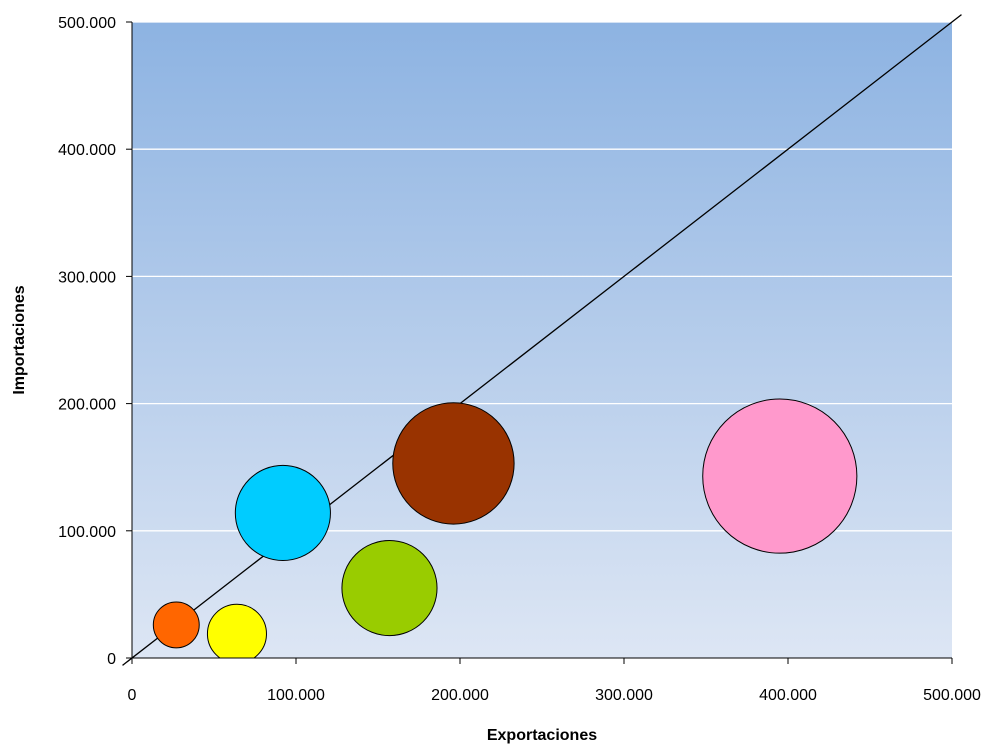  Describe the element at coordinates (87, 405) in the screenshot. I see `y-tick-label-2: 200.000` at that location.